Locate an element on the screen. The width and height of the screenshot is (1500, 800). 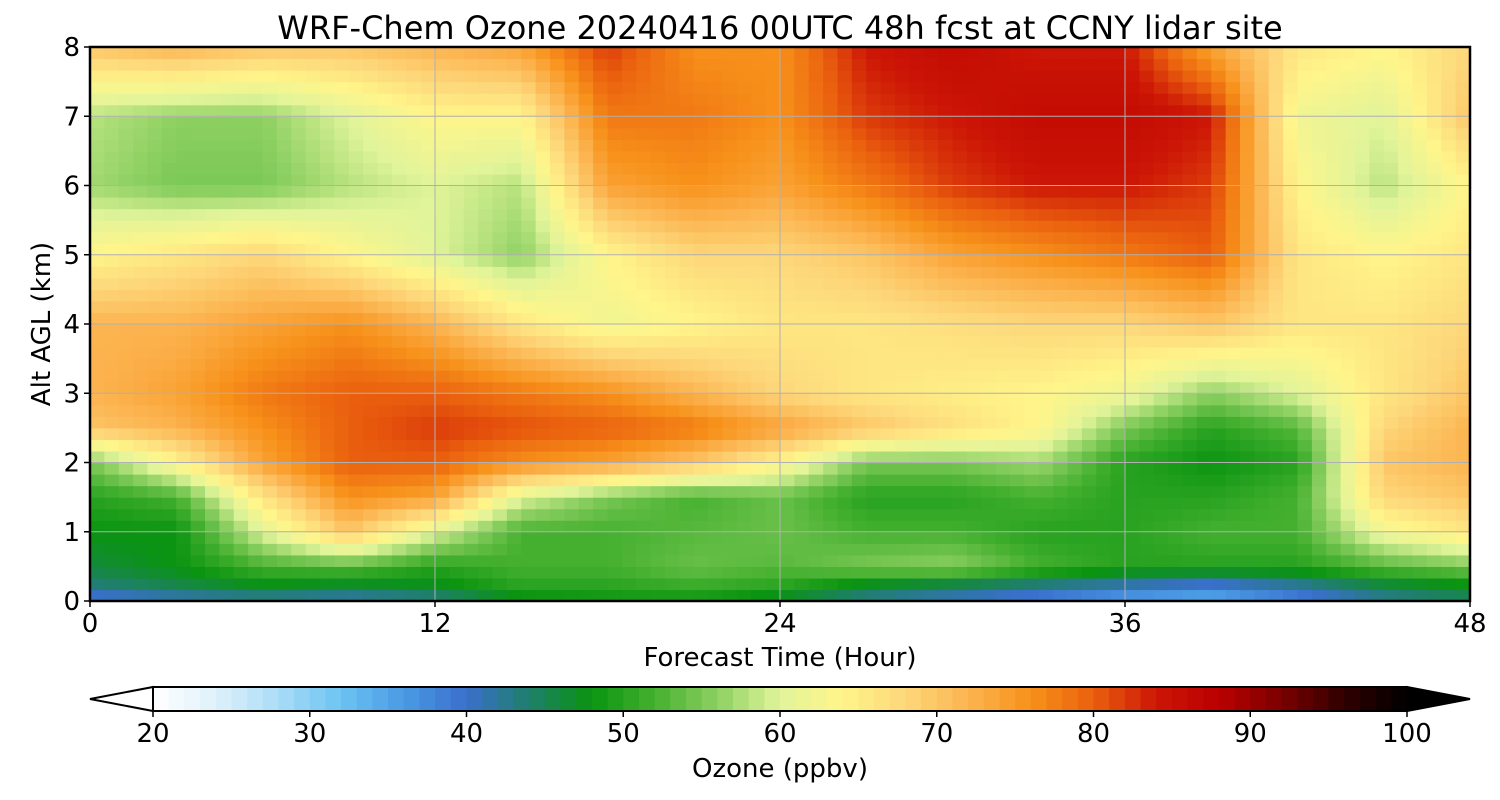
y-tick-label: 0 is located at coordinates (71, 602).